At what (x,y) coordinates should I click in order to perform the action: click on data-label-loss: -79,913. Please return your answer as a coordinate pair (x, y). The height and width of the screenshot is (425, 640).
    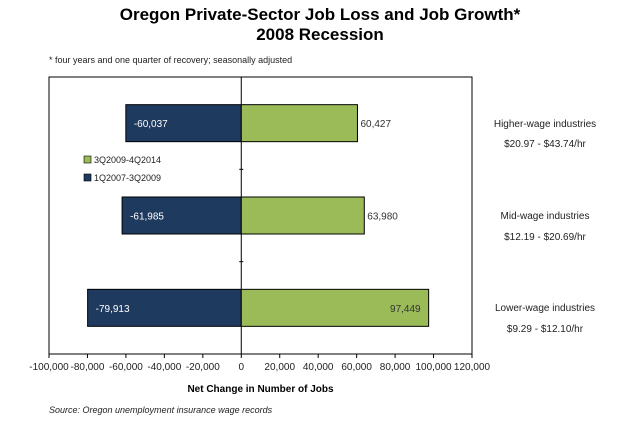
    Looking at the image, I should click on (113, 309).